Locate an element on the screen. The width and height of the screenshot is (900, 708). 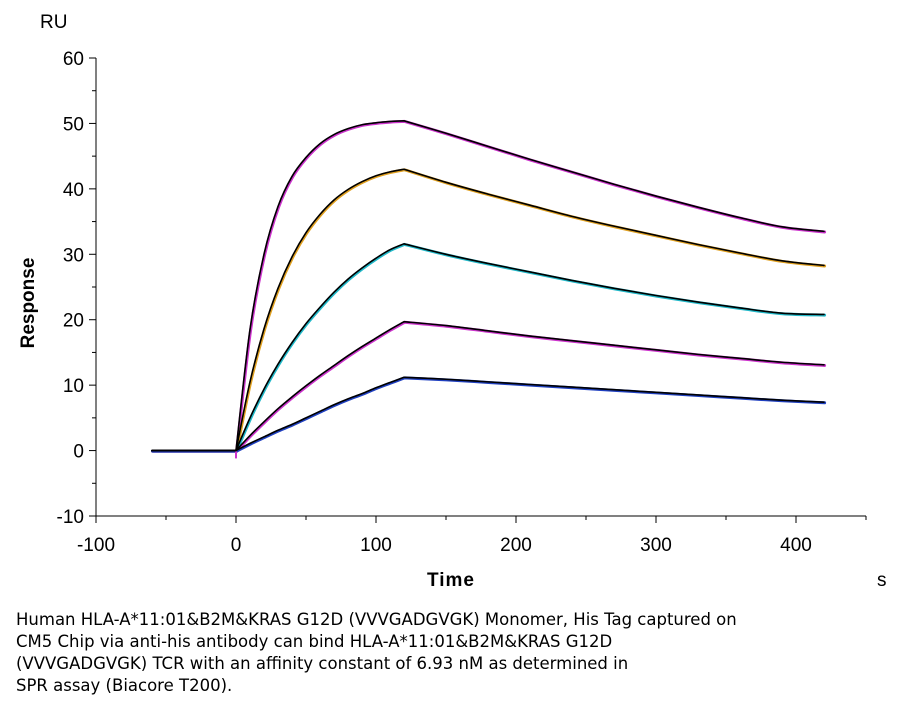
x-axis-ticks: -100 0 100 200 300 400 is located at coordinates (472, 536).